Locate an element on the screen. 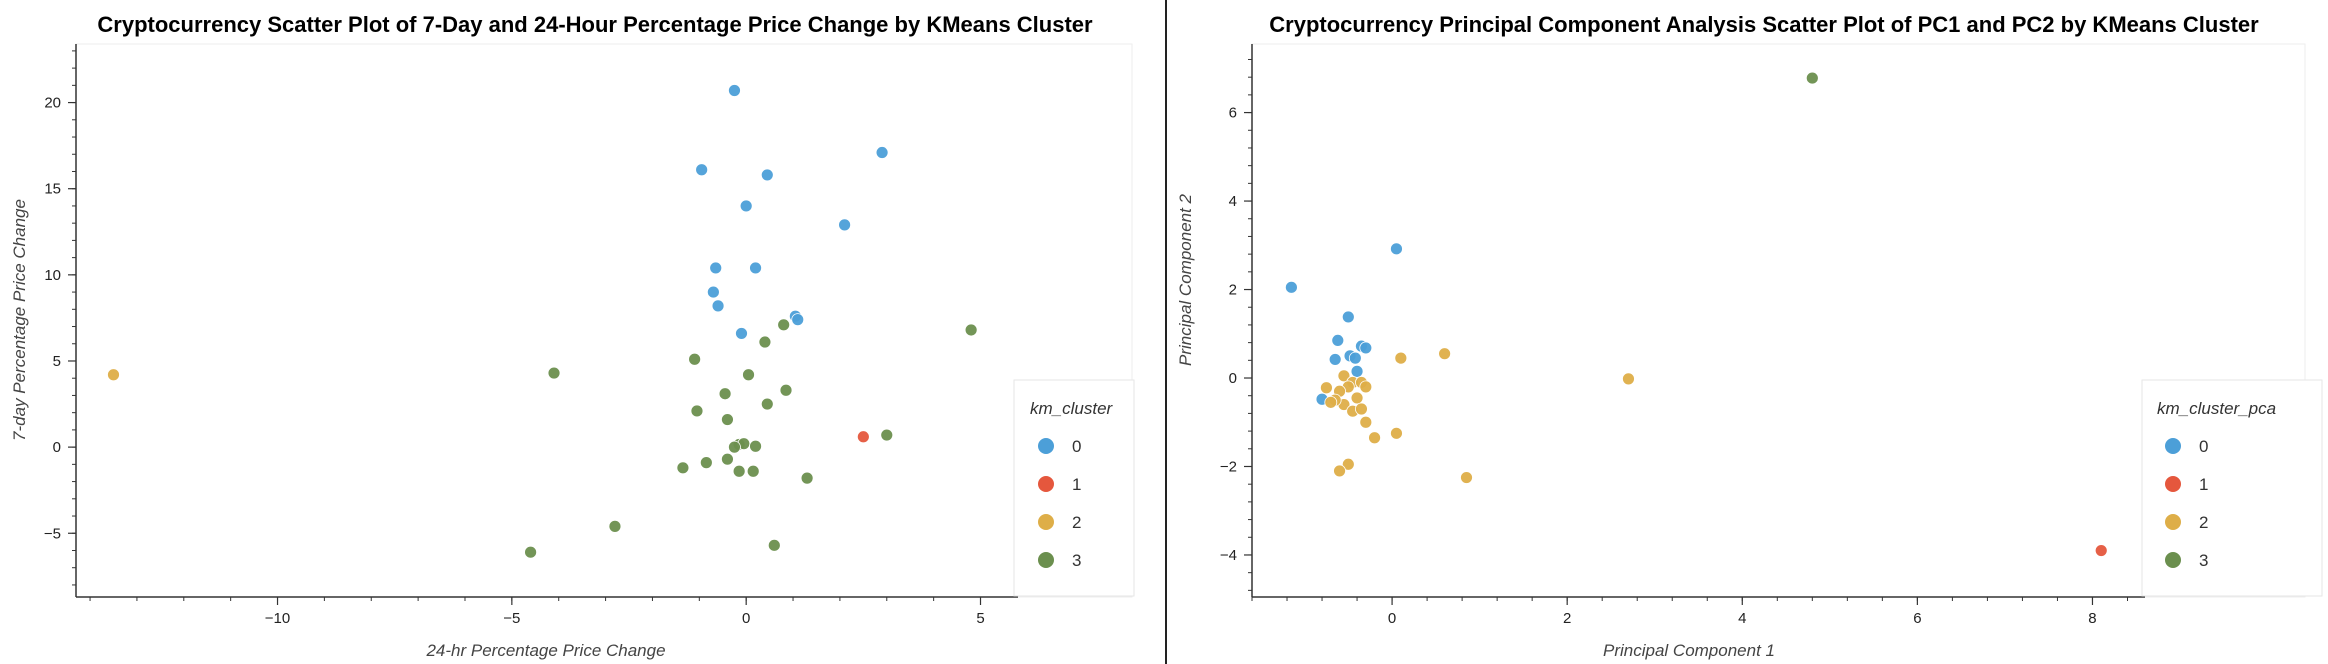 This screenshot has width=2328, height=664. legend-label: 2 is located at coordinates (2203, 522).